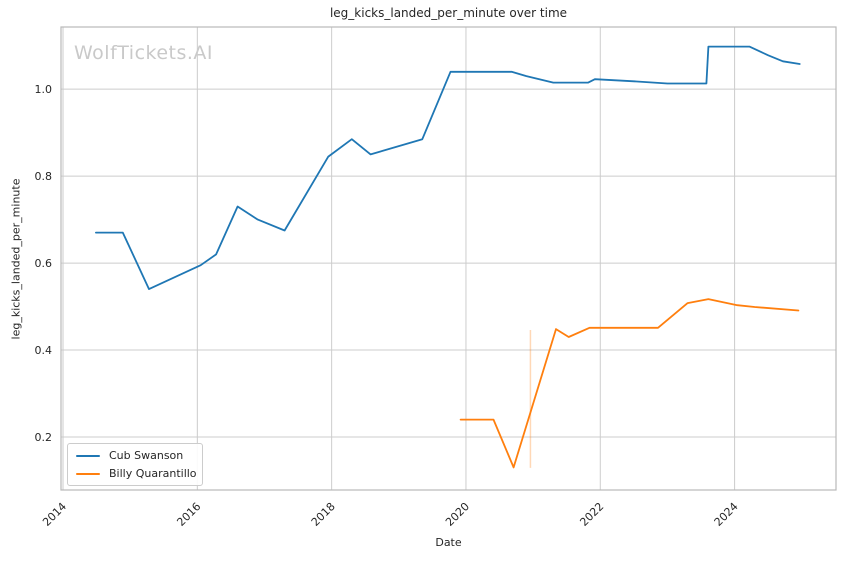  Describe the element at coordinates (135, 464) in the screenshot. I see `legend: Cub Swanson Billy Quarantillo` at that location.